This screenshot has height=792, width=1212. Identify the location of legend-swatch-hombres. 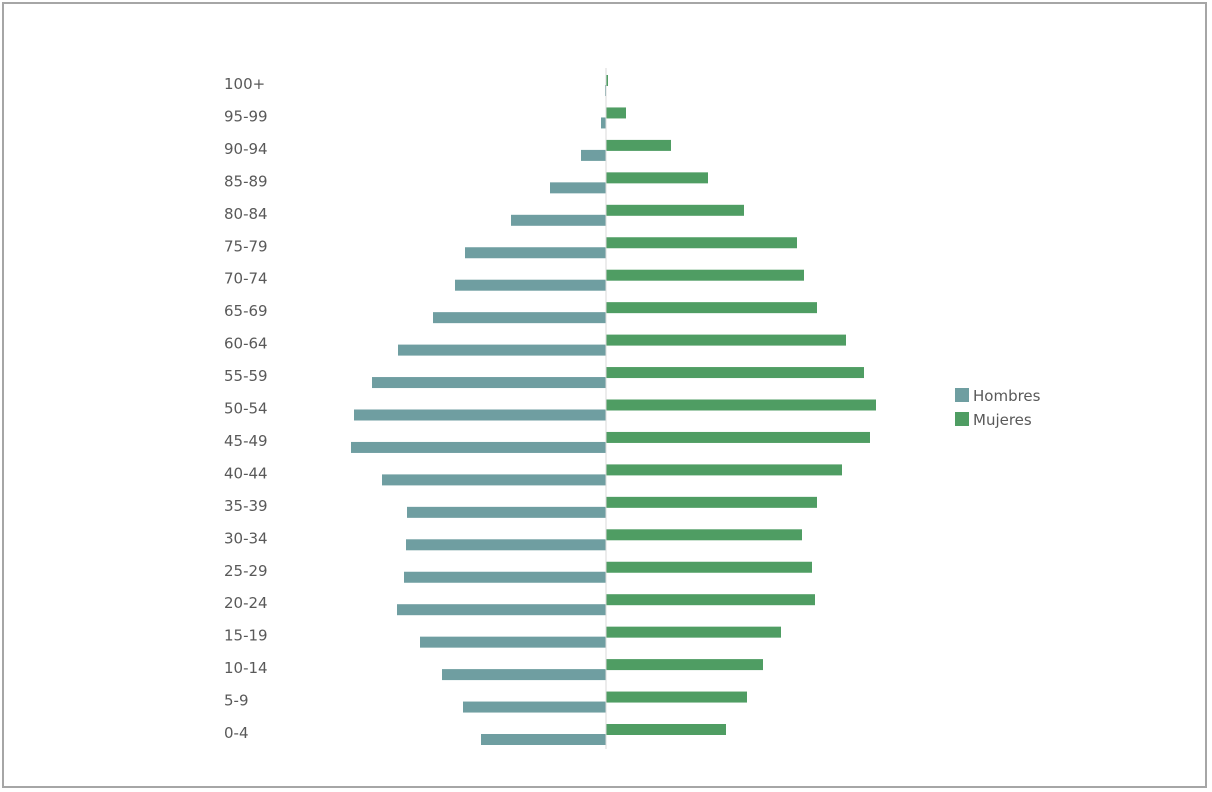
(962, 395).